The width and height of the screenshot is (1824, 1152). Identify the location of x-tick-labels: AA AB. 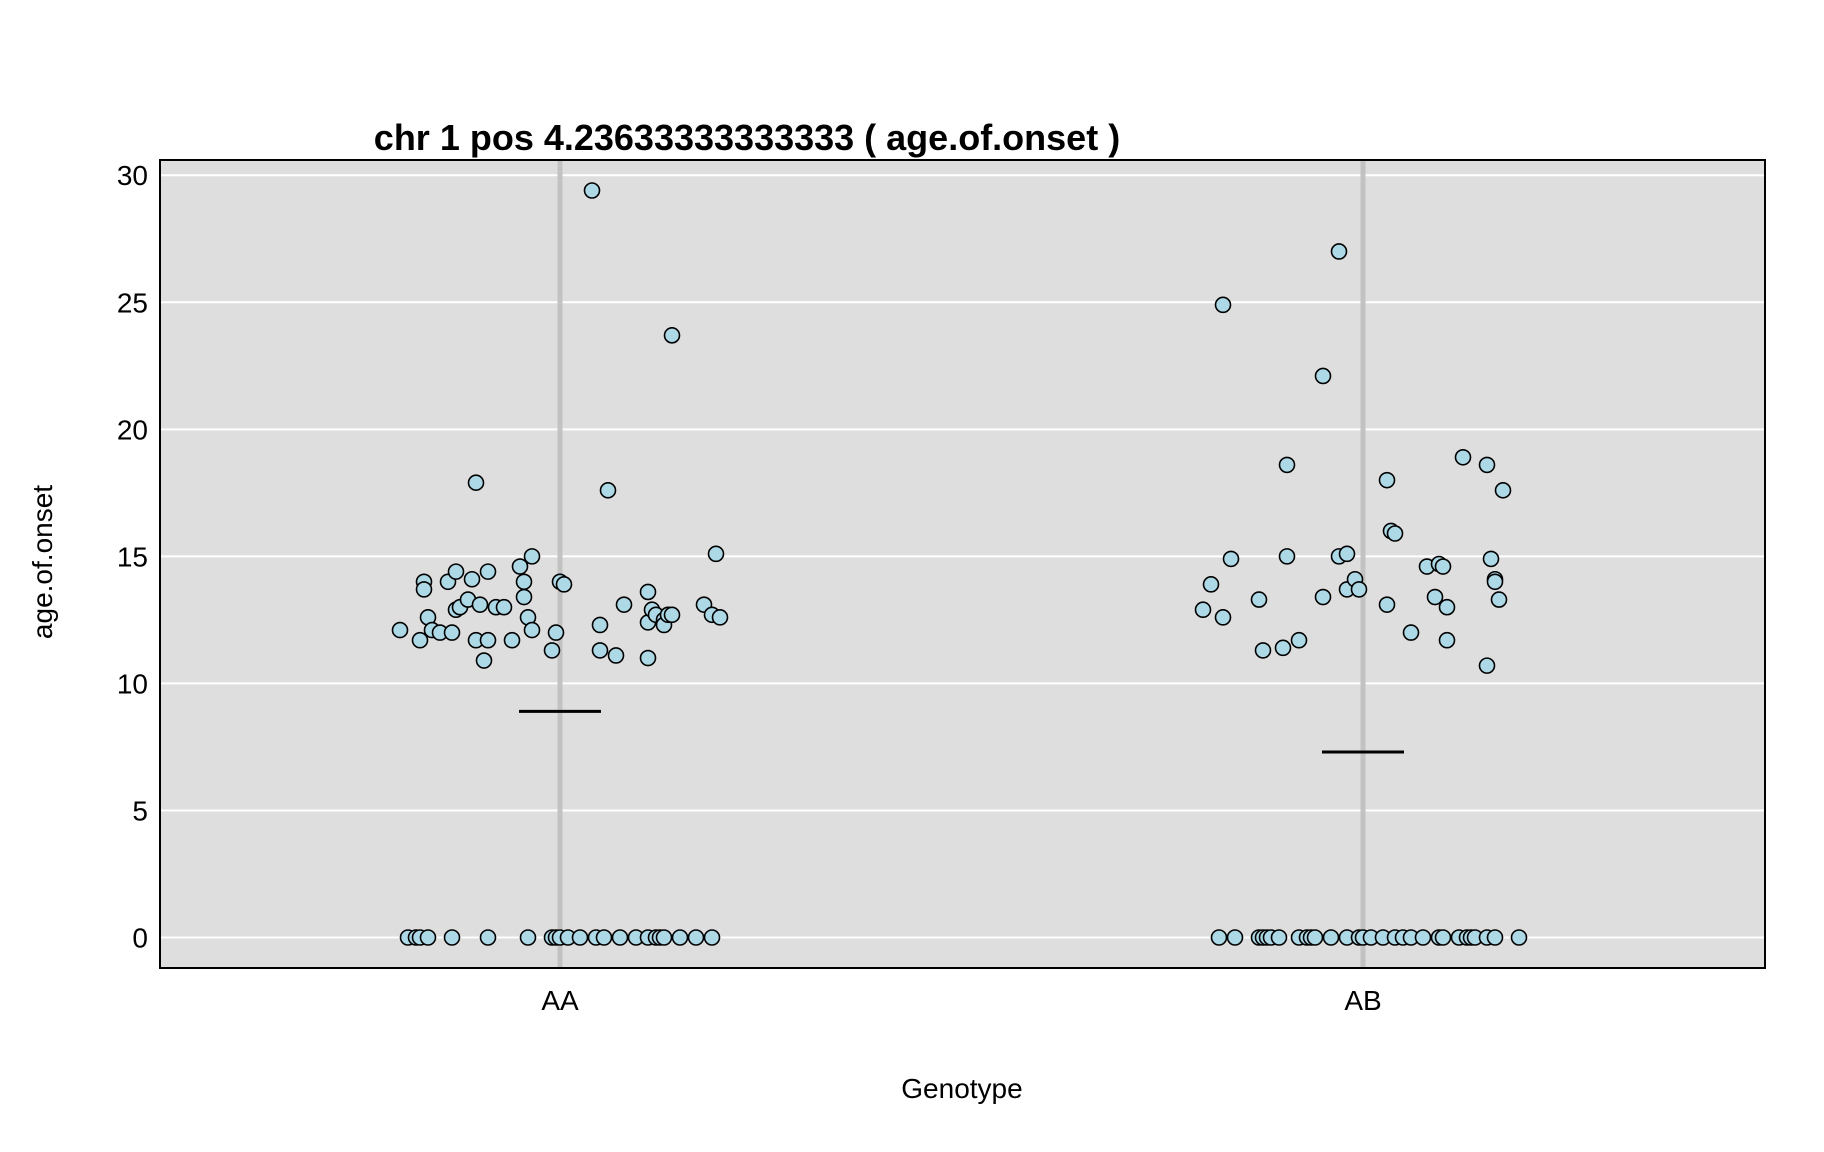
(961, 1000).